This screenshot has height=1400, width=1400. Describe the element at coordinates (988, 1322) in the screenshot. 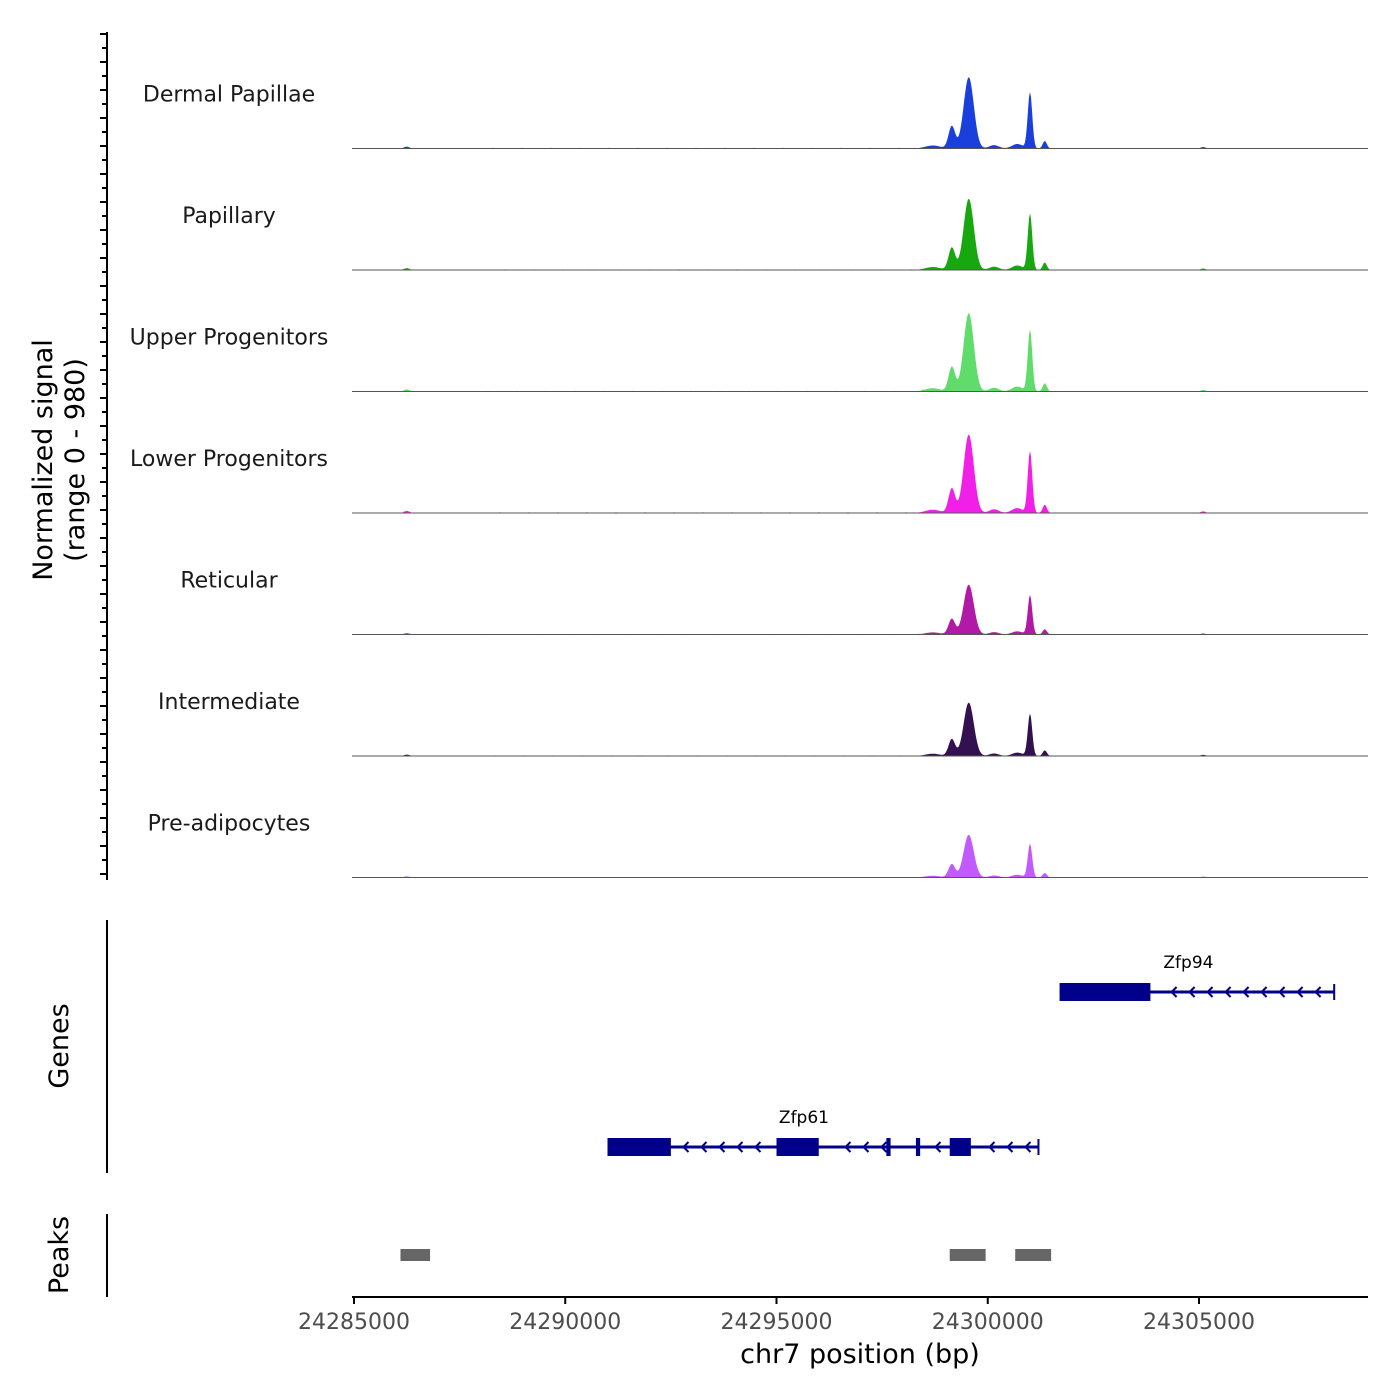

I see `x-tick-label: 24300000` at that location.